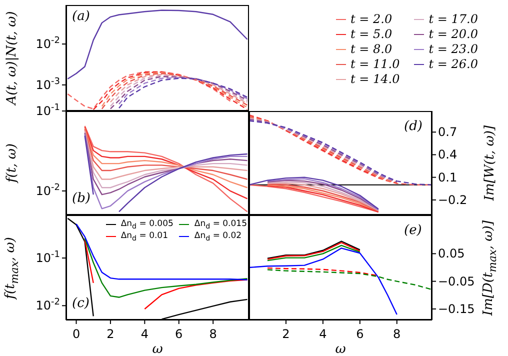 Image resolution: width=508 pixels, height=356 pixels. What do you see at coordinates (456, 309) in the screenshot?
I see `y-tick-label: −0.15` at bounding box center [456, 309].